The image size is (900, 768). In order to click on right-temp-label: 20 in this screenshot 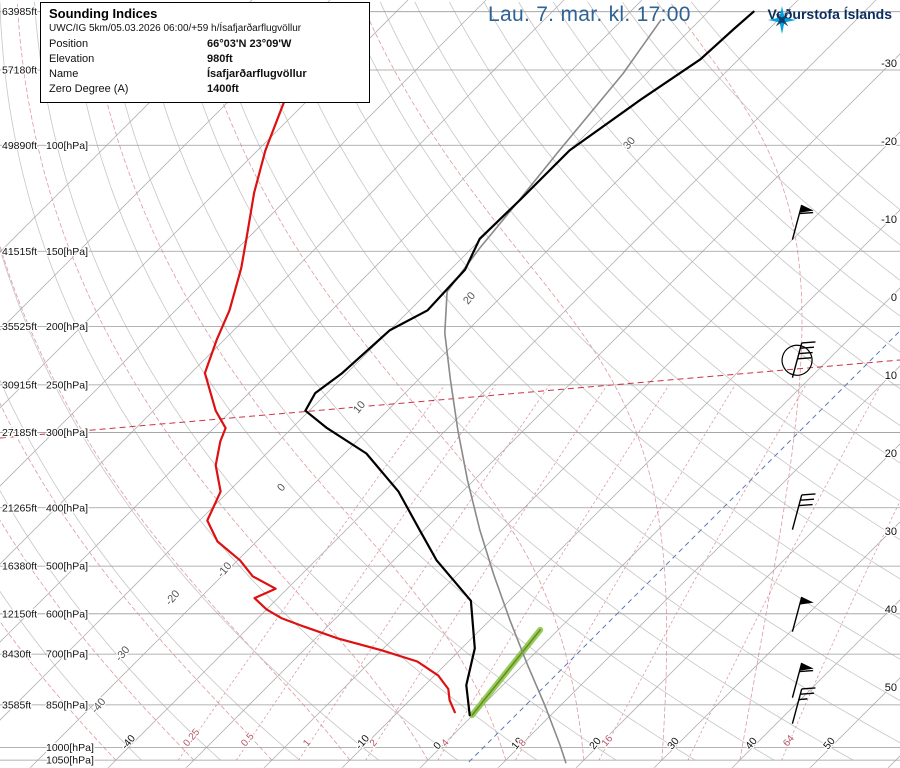, I will do `click(891, 454)`.